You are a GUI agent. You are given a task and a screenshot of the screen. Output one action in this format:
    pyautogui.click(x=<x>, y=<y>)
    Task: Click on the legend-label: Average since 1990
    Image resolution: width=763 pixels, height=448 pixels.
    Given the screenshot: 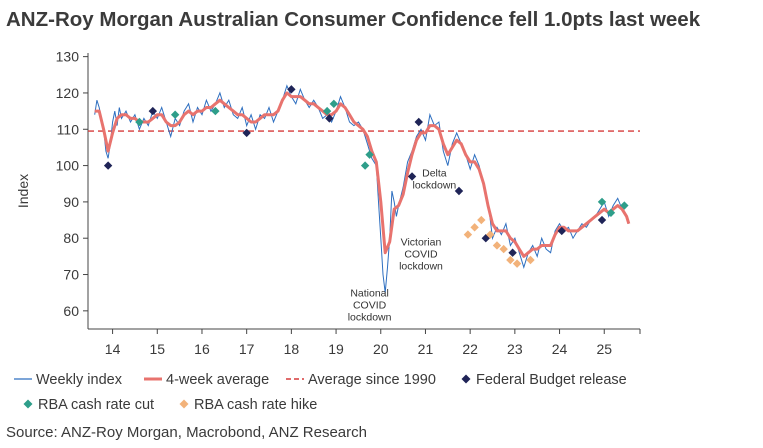 What is the action you would take?
    pyautogui.click(x=372, y=380)
    